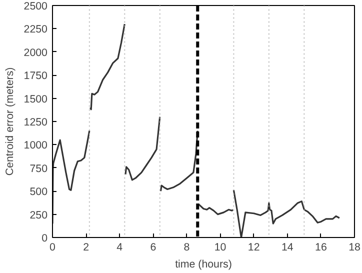 The image size is (362, 273). What do you see at coordinates (39, 168) in the screenshot?
I see `y-tick-label: 750` at bounding box center [39, 168].